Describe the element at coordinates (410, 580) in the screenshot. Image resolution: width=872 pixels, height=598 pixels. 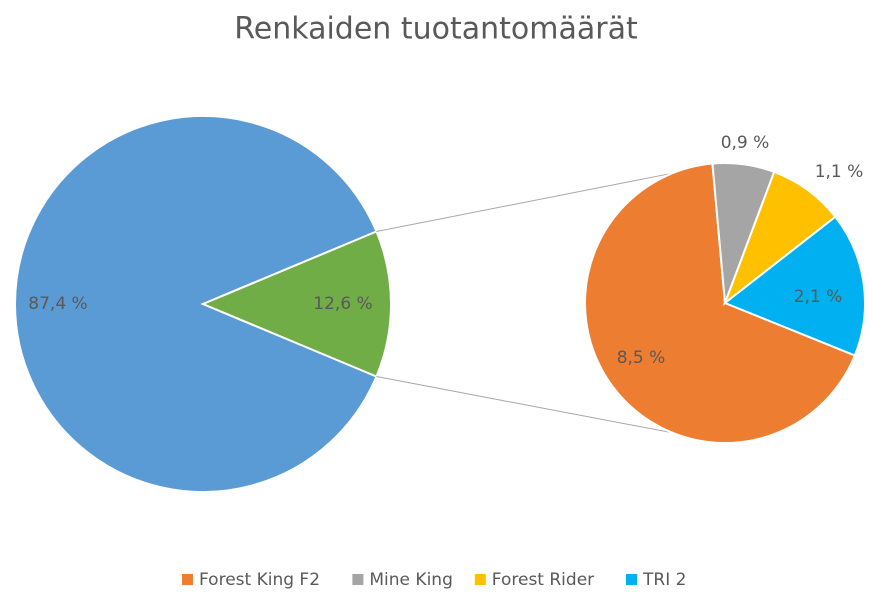
I see `legend-label: Mine King` at that location.